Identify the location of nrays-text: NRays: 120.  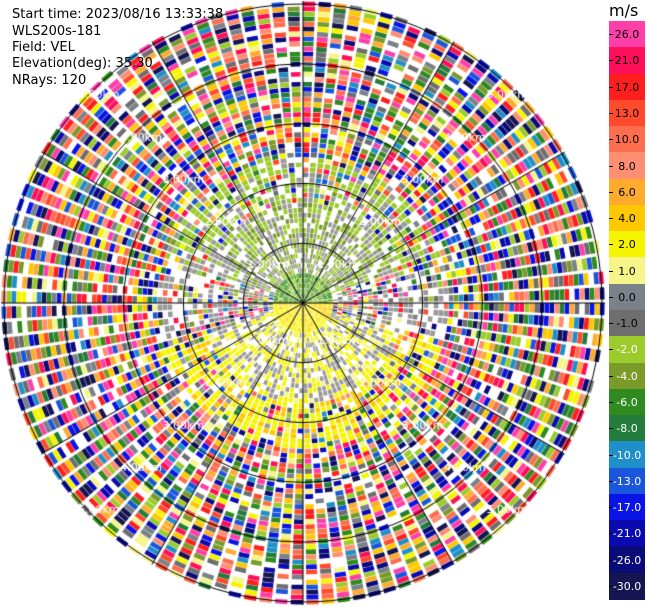
(49, 80).